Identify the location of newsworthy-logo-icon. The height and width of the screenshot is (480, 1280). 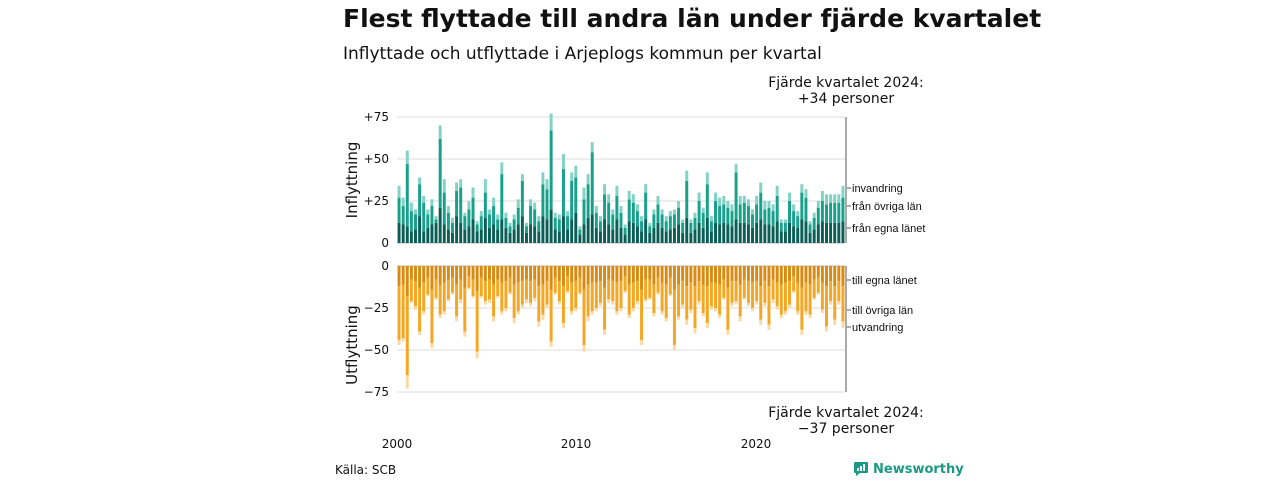
(861, 469).